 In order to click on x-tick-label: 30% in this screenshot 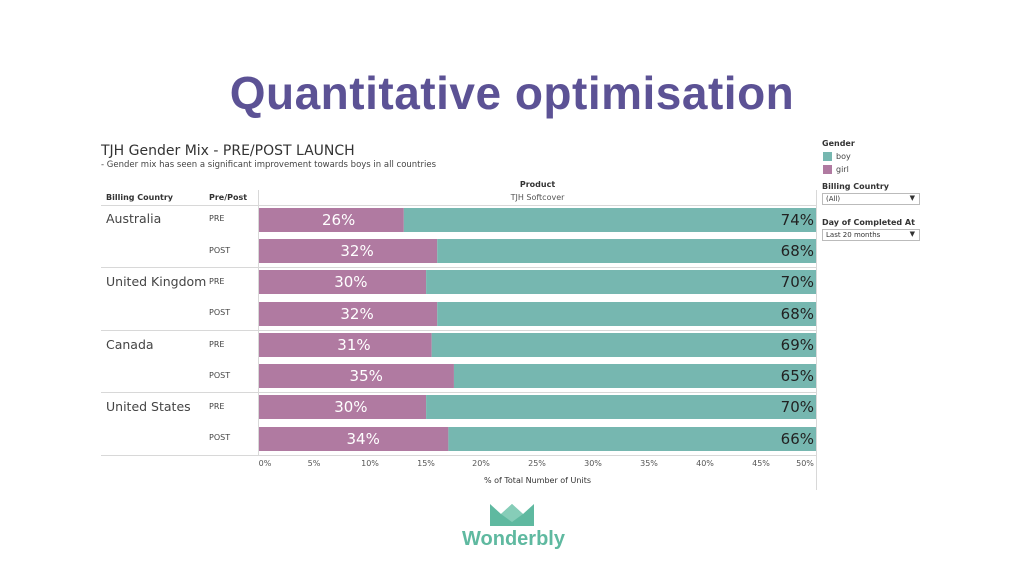, I will do `click(593, 463)`.